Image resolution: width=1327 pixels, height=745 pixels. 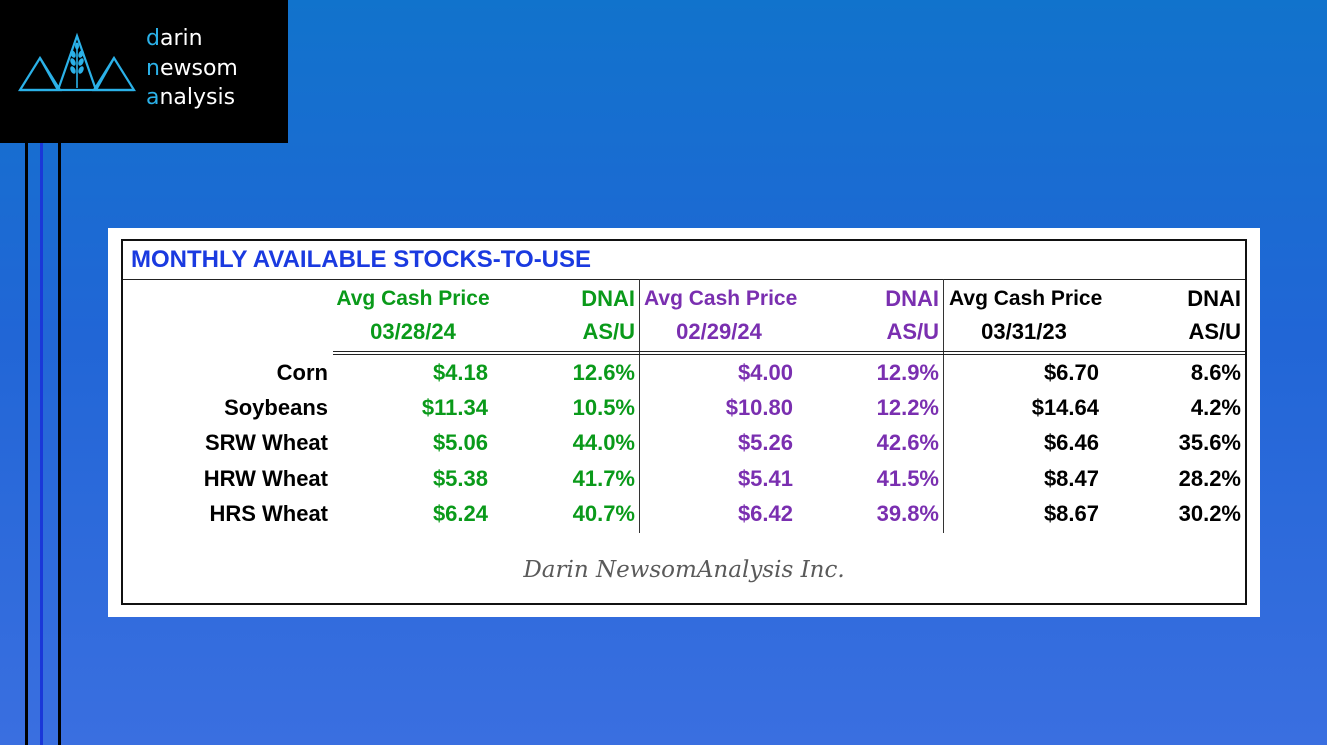 What do you see at coordinates (1071, 372) in the screenshot?
I see `table-cell: $6.70` at bounding box center [1071, 372].